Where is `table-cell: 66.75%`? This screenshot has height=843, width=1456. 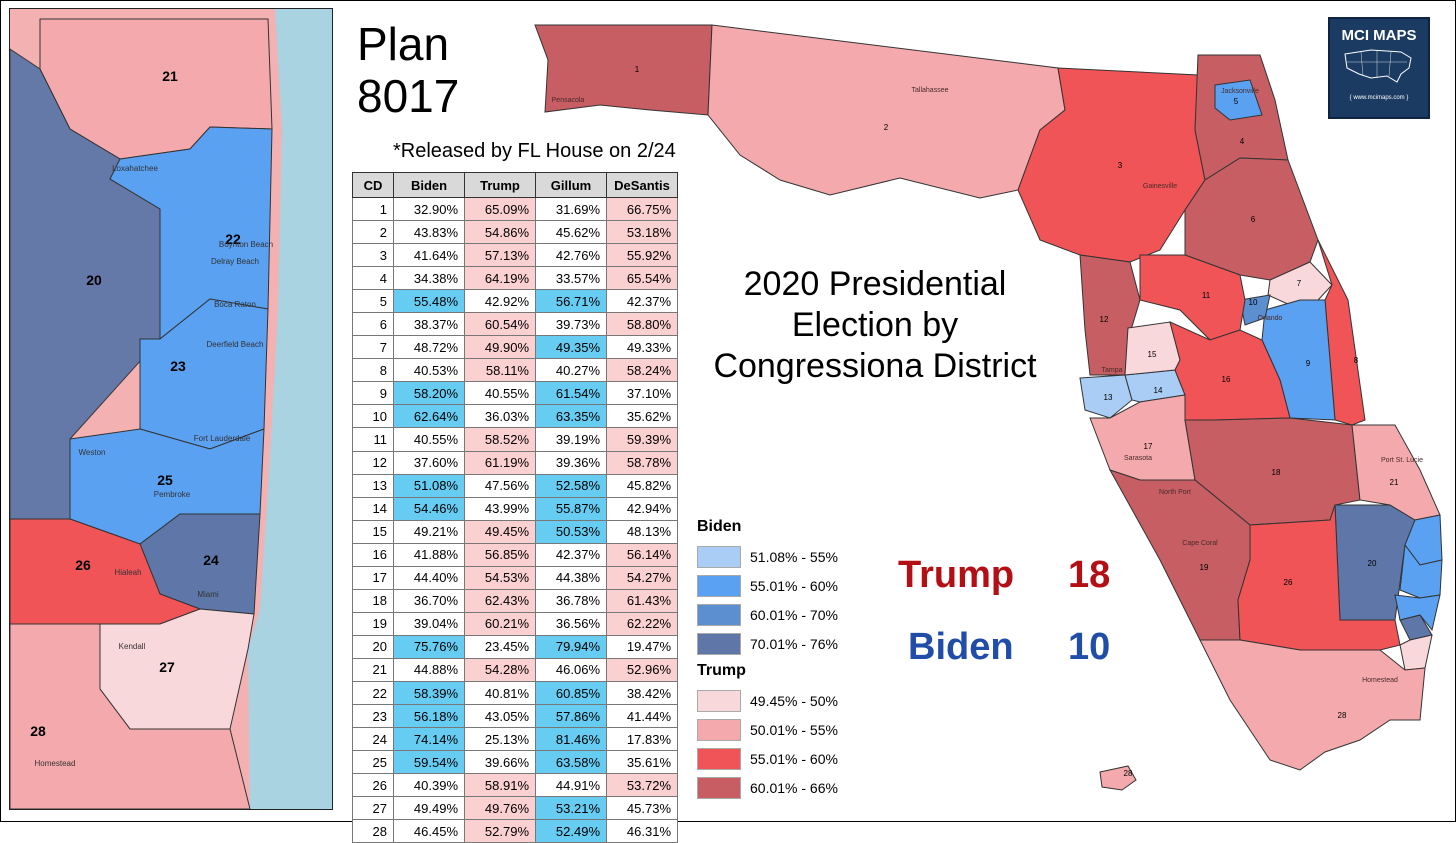
table-cell: 66.75% is located at coordinates (642, 209).